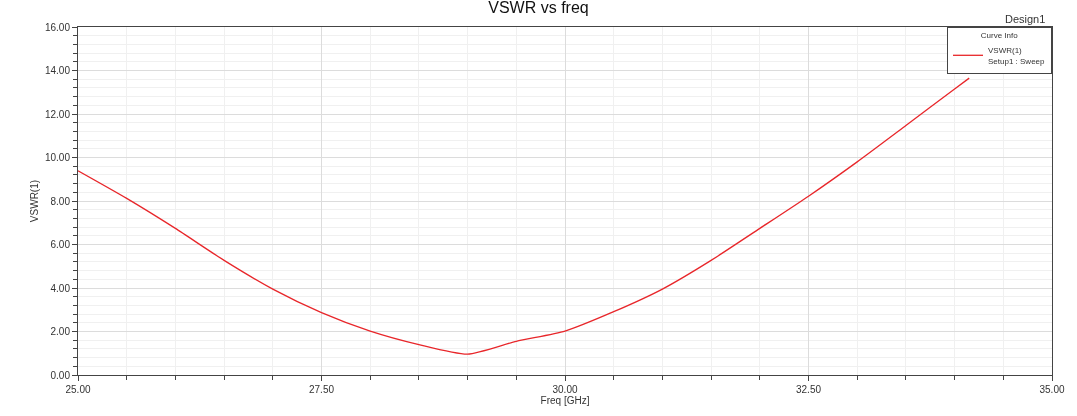 This screenshot has height=416, width=1077. I want to click on x-tick-label: 32.50, so click(808, 389).